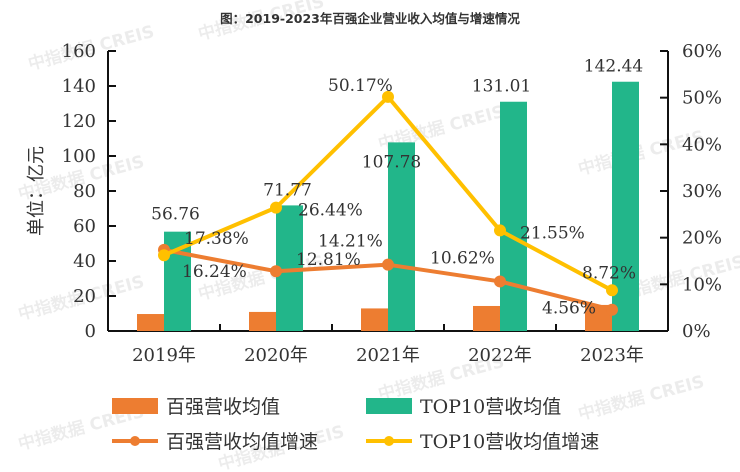 This screenshot has height=472, width=740. I want to click on line-value-label: 17.38%, so click(216, 239).